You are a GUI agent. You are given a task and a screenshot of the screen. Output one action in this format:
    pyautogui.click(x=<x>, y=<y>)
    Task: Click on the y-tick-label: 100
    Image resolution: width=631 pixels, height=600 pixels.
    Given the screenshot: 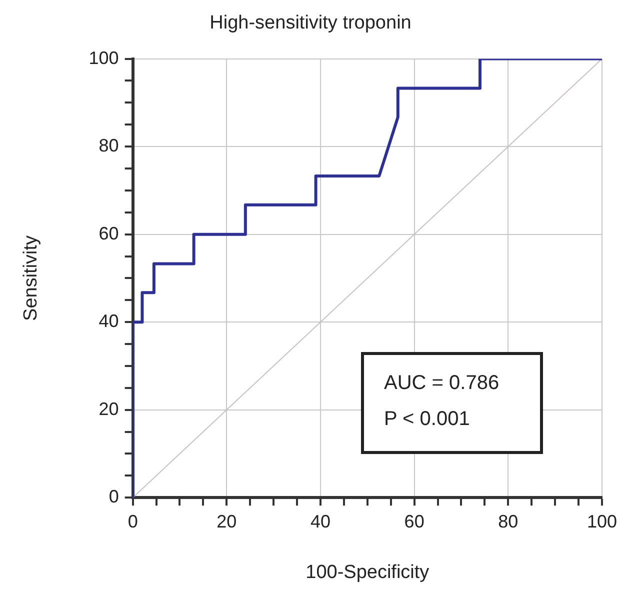 What is the action you would take?
    pyautogui.click(x=103, y=58)
    